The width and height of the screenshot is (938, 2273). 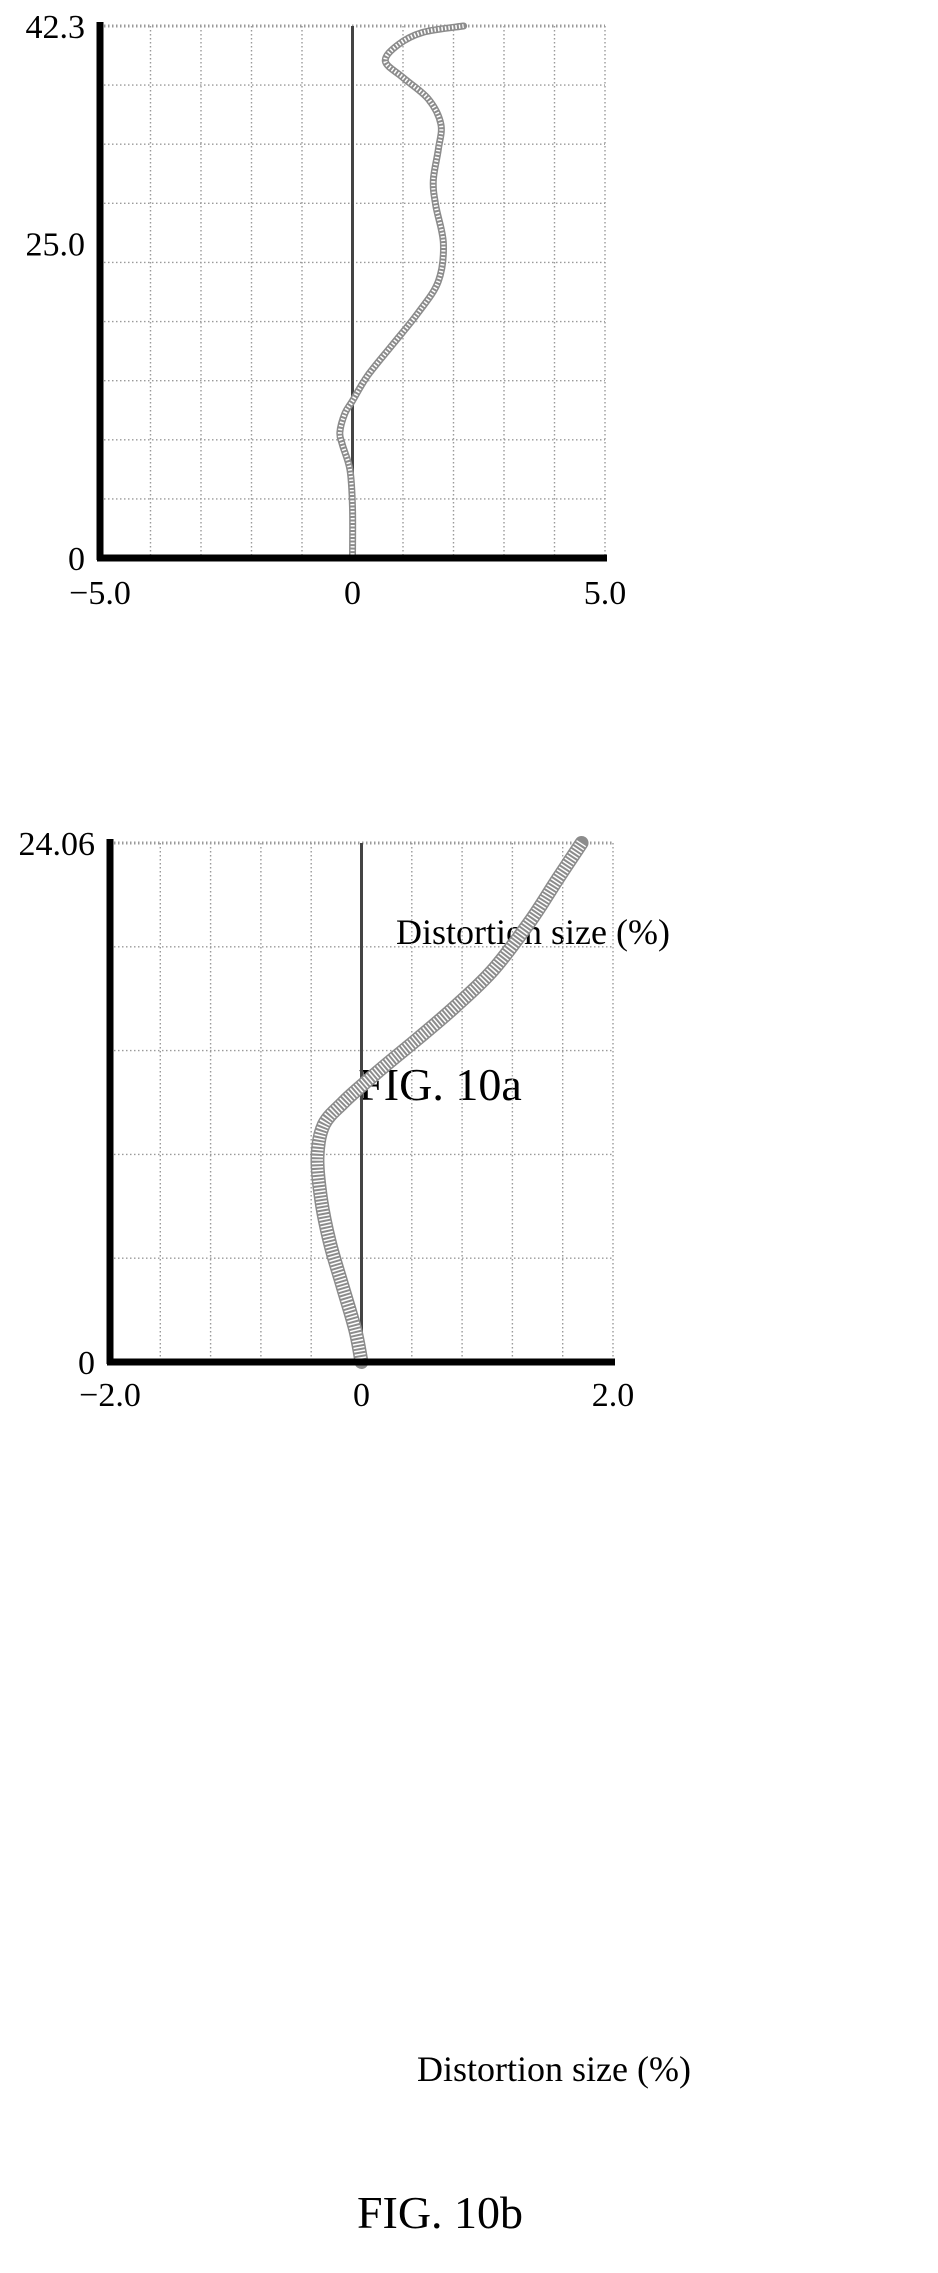 I want to click on axes-b, so click(x=360, y=1102).